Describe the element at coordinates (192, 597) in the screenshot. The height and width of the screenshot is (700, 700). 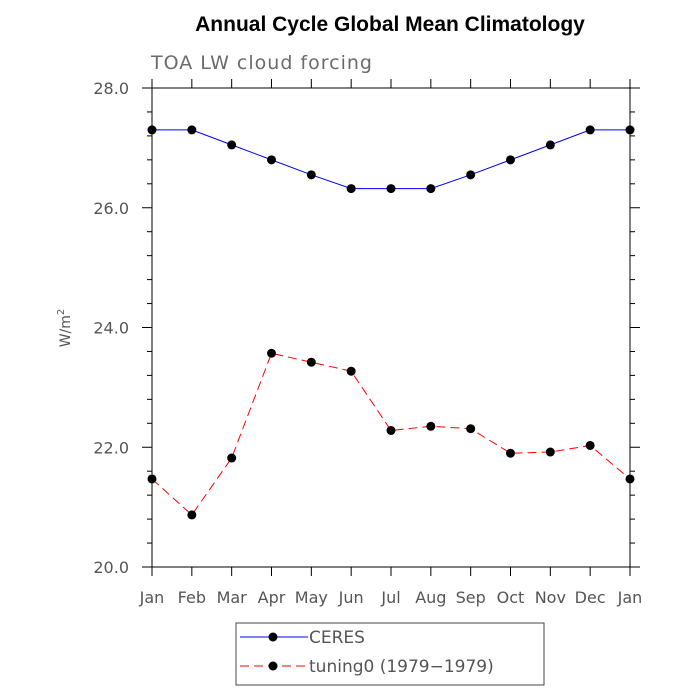
I see `x-tick-label: Feb` at that location.